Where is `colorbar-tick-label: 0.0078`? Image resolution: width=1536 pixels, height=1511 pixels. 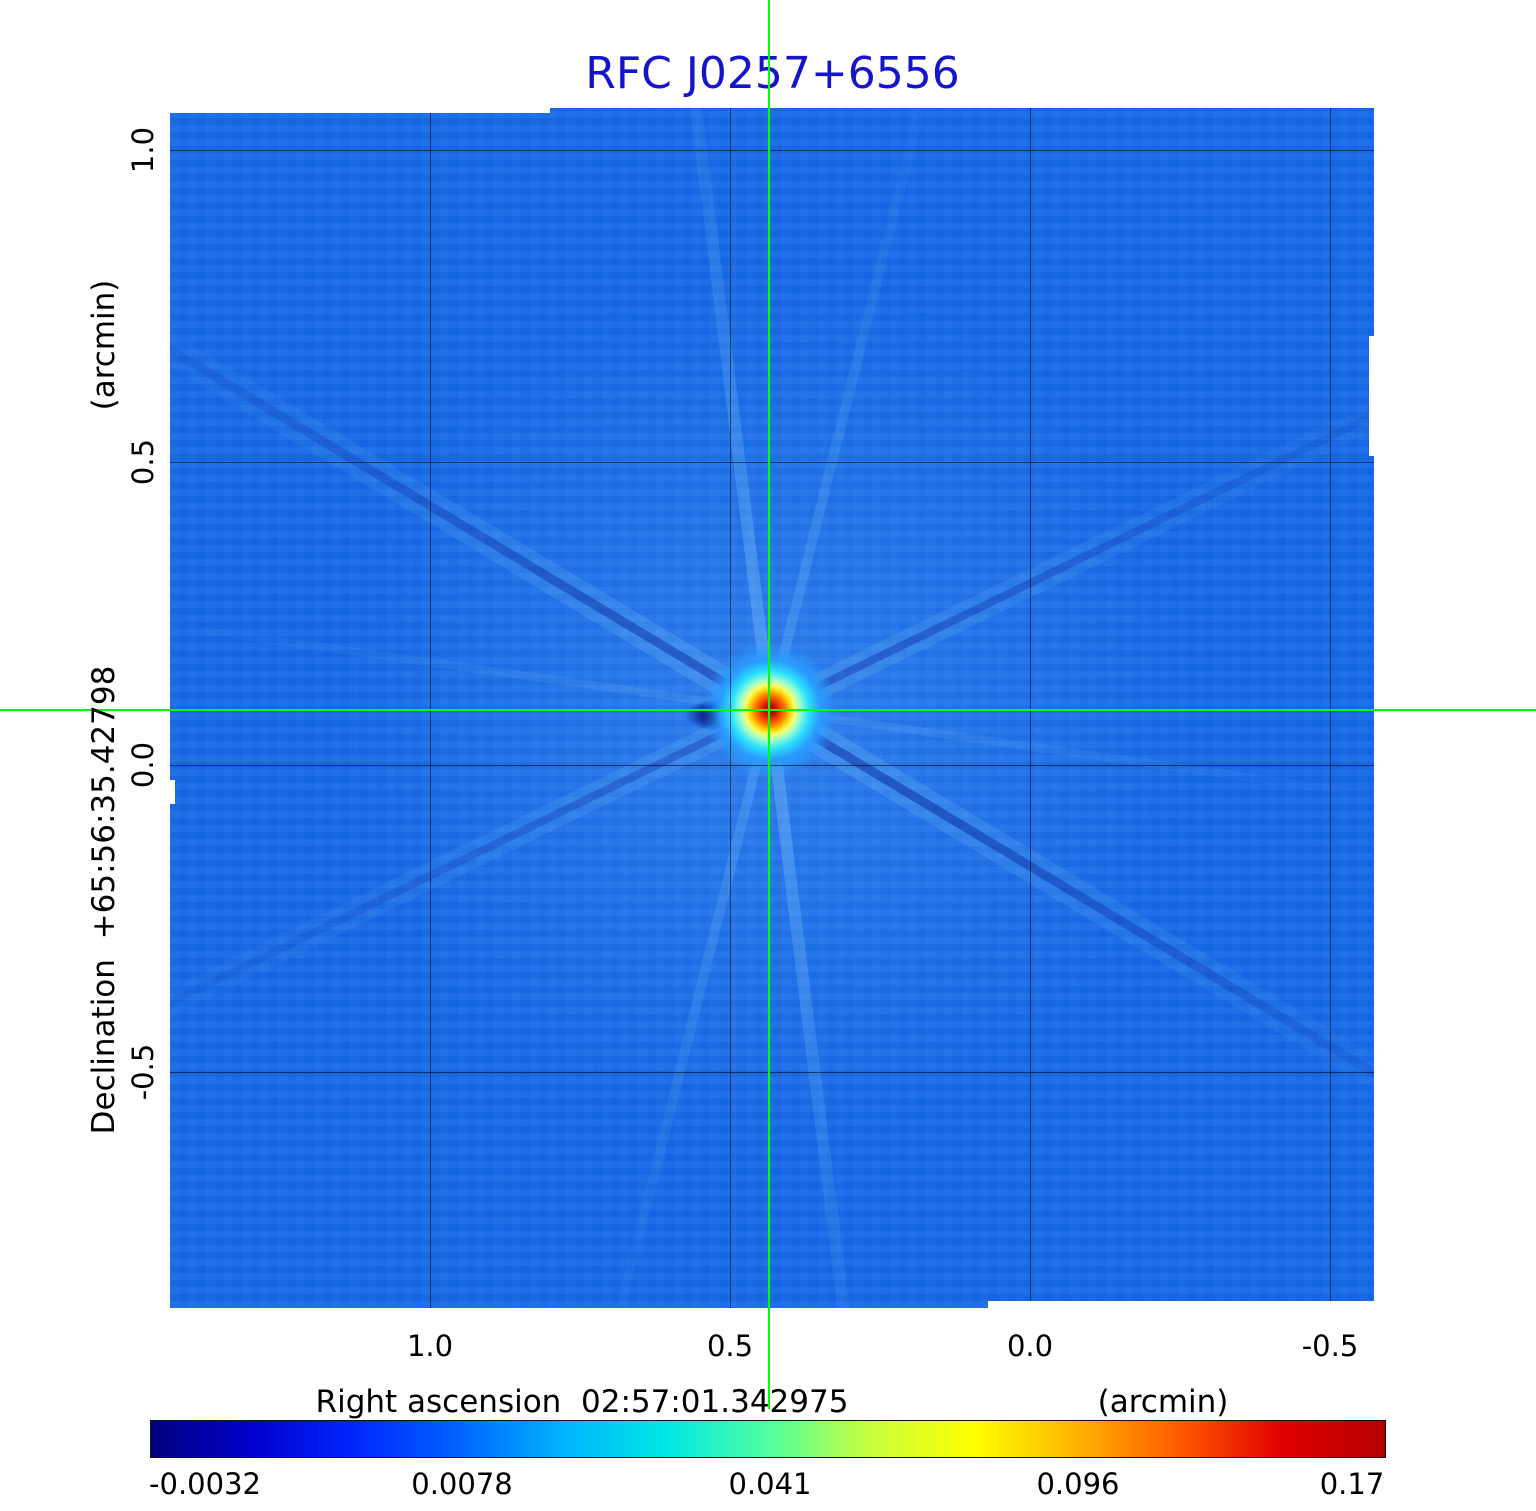 colorbar-tick-label: 0.0078 is located at coordinates (462, 1484).